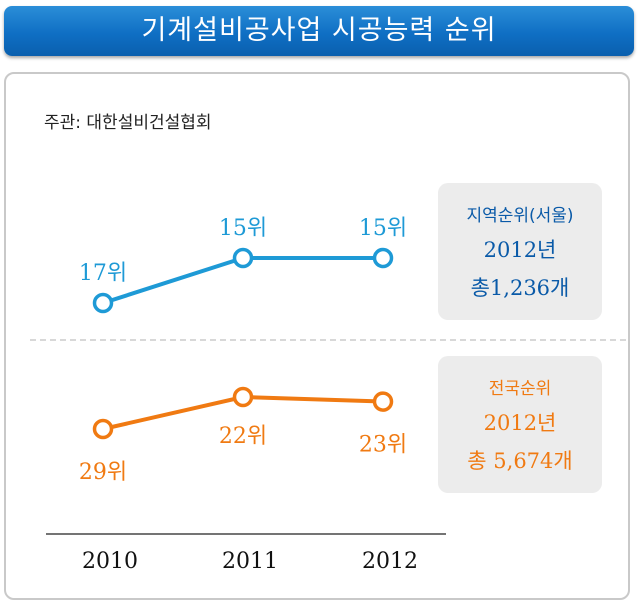 The image size is (643, 607). Describe the element at coordinates (383, 445) in the screenshot. I see `national-data-label-2012: 23위` at that location.